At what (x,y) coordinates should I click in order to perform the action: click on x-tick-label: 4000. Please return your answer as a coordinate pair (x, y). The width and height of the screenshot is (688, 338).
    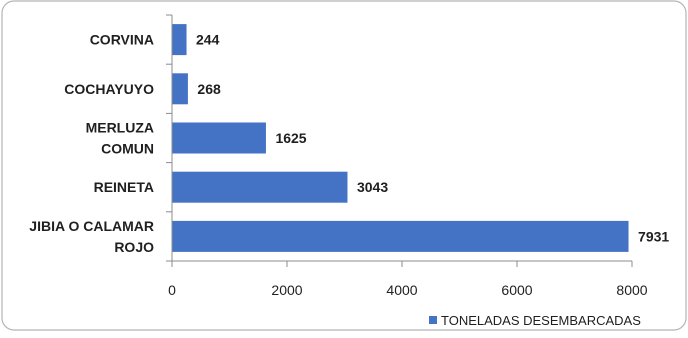
    Looking at the image, I should click on (401, 290).